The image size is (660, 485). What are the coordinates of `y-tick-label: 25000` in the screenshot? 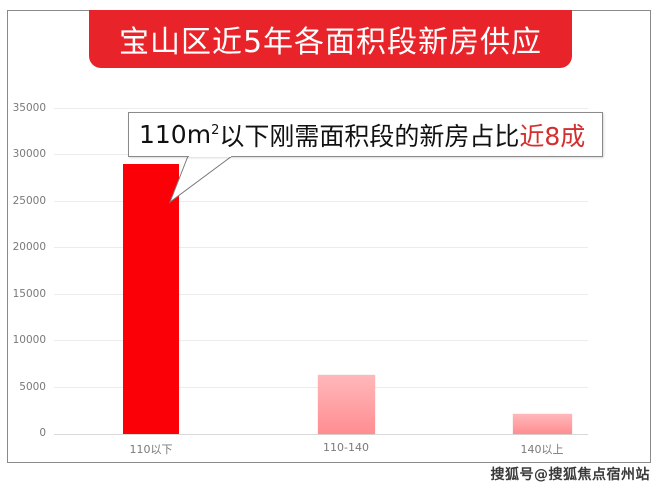 It's located at (29, 201).